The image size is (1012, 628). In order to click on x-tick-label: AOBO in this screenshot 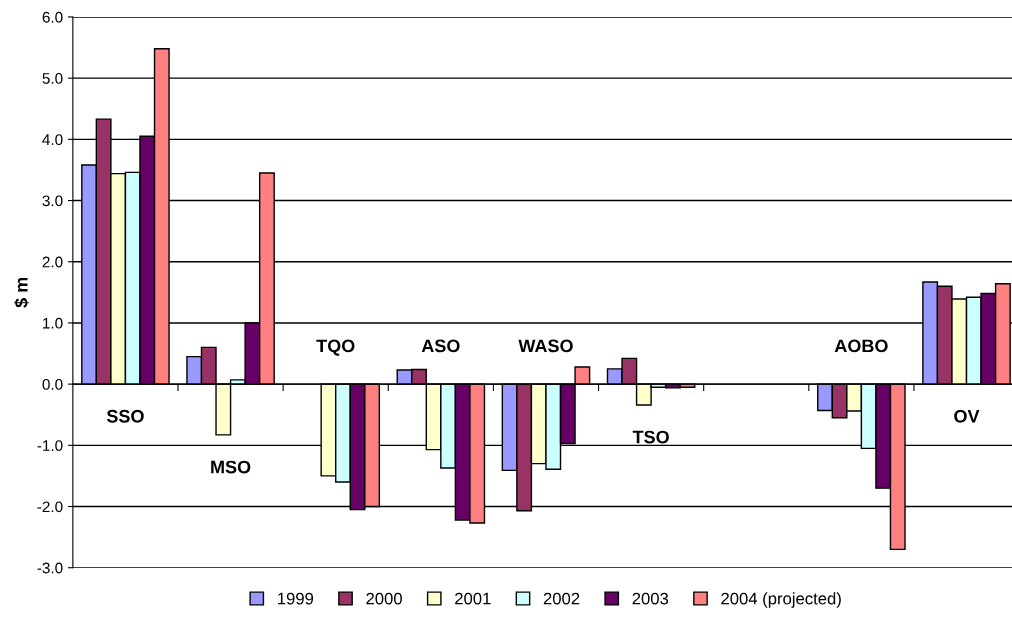, I will do `click(861, 346)`.